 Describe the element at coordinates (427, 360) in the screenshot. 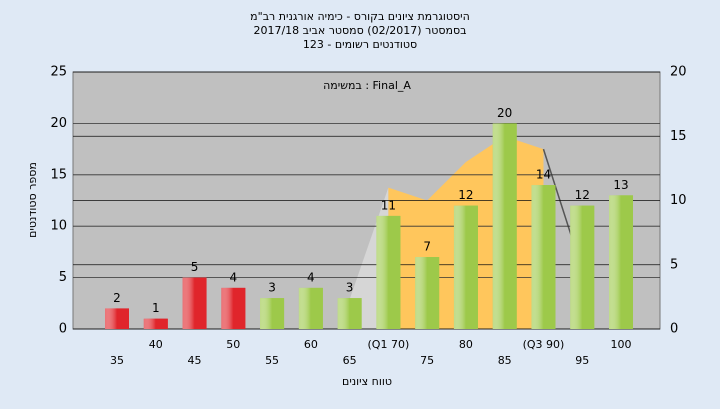

I see `x-tick-label: 75` at that location.